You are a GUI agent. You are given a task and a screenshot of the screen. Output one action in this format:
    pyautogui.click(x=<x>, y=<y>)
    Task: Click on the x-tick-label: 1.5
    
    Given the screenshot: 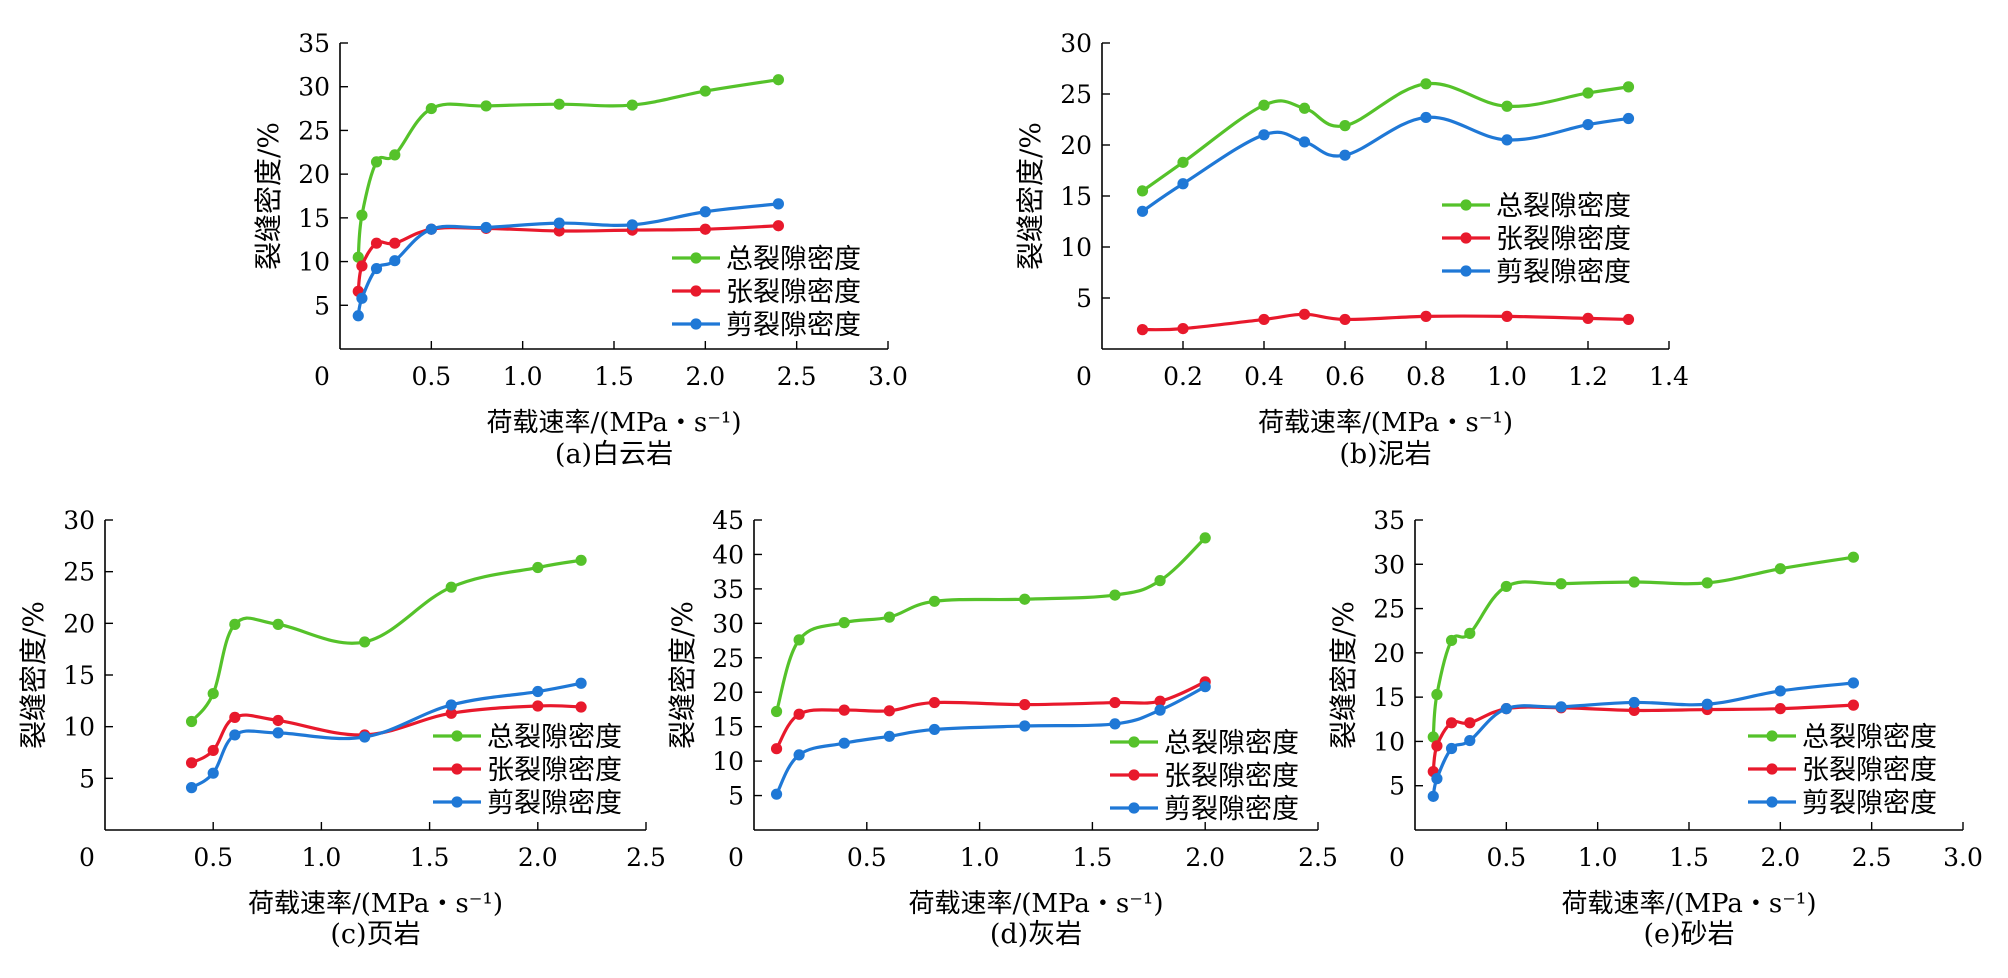 What is the action you would take?
    pyautogui.click(x=614, y=376)
    